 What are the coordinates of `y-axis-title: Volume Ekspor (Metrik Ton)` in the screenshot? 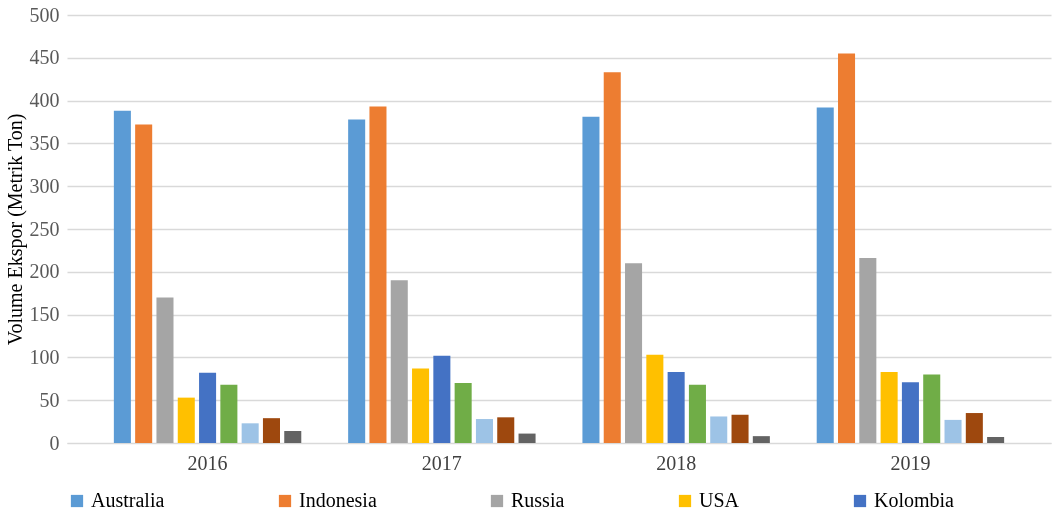 It's located at (15, 229).